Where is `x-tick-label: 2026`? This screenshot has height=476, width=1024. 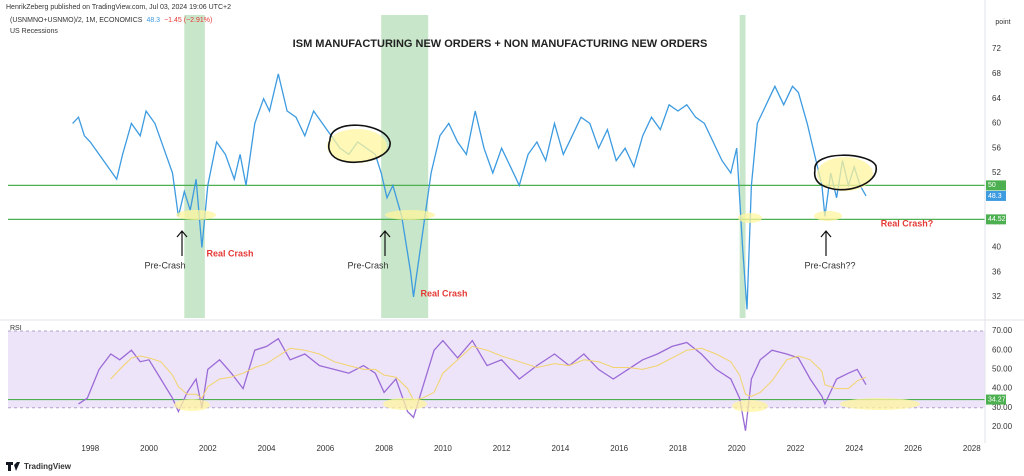 x-tick-label: 2026 is located at coordinates (913, 448).